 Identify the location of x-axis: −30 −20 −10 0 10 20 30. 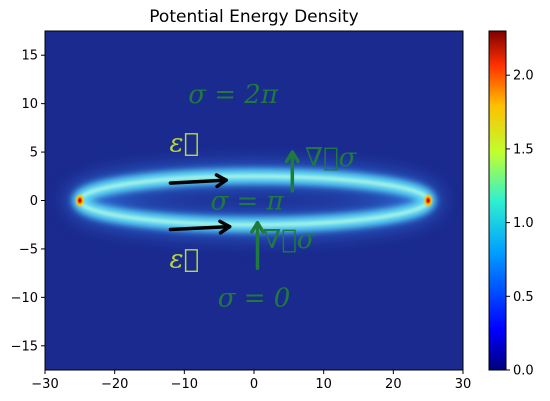
(251, 381).